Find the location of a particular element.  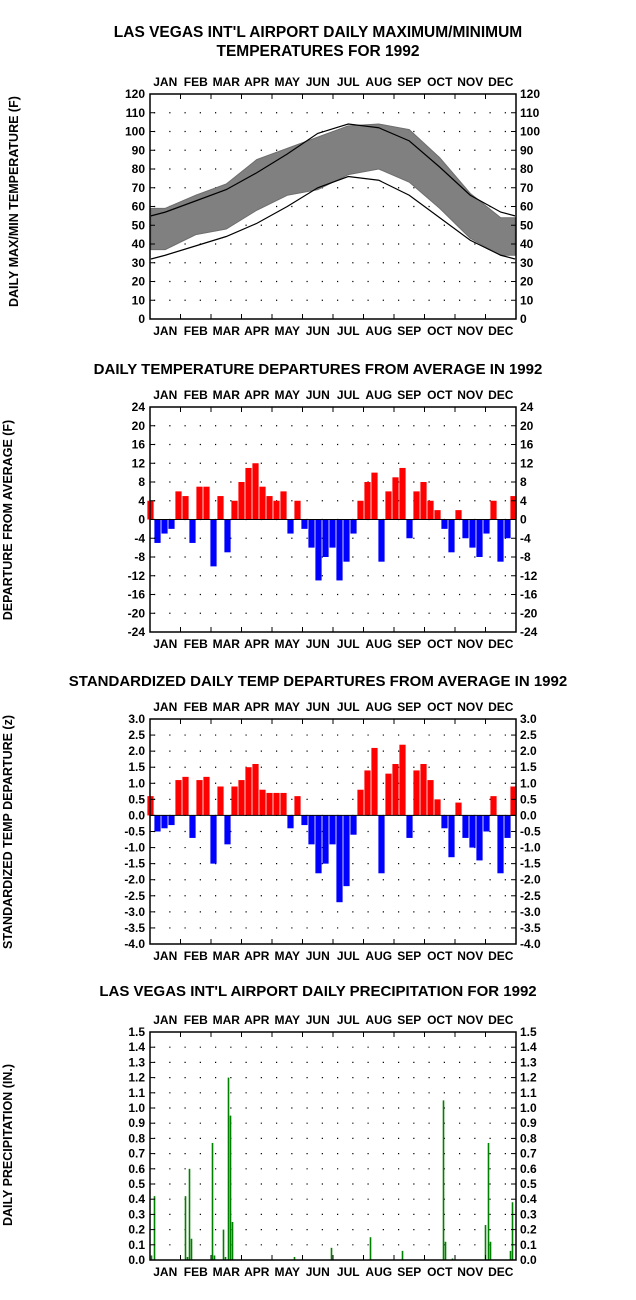

y-tick-label-right: 20 is located at coordinates (527, 426).